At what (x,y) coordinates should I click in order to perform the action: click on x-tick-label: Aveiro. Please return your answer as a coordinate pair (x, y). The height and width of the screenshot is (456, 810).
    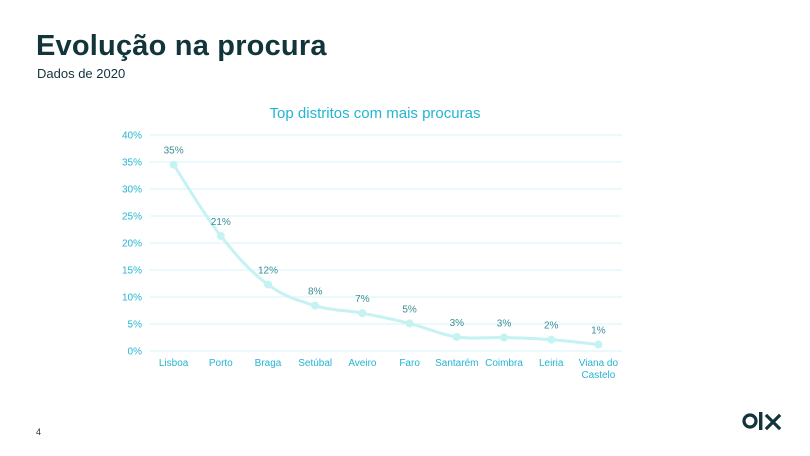
    Looking at the image, I should click on (362, 363).